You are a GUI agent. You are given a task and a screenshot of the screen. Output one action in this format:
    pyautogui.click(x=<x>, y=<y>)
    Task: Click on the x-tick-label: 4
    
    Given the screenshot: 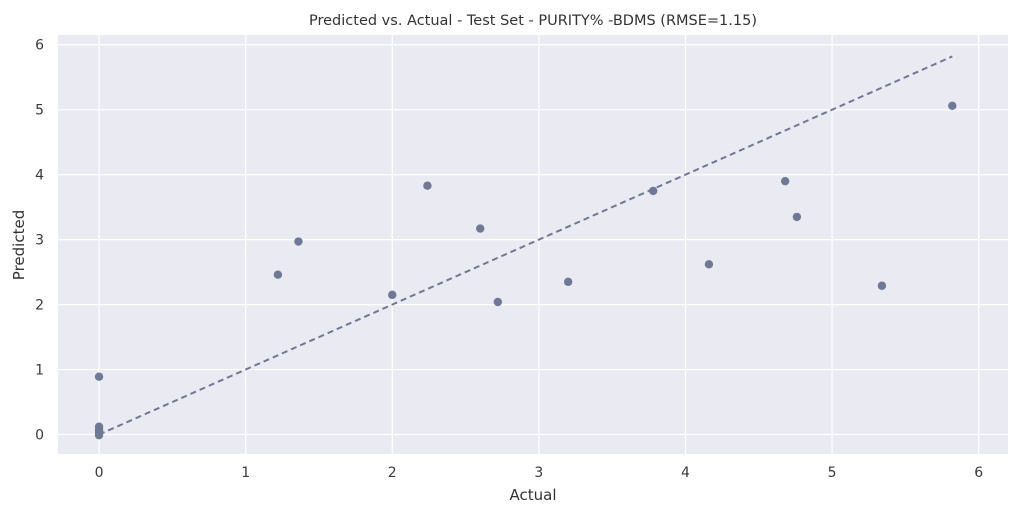 What is the action you would take?
    pyautogui.click(x=685, y=473)
    